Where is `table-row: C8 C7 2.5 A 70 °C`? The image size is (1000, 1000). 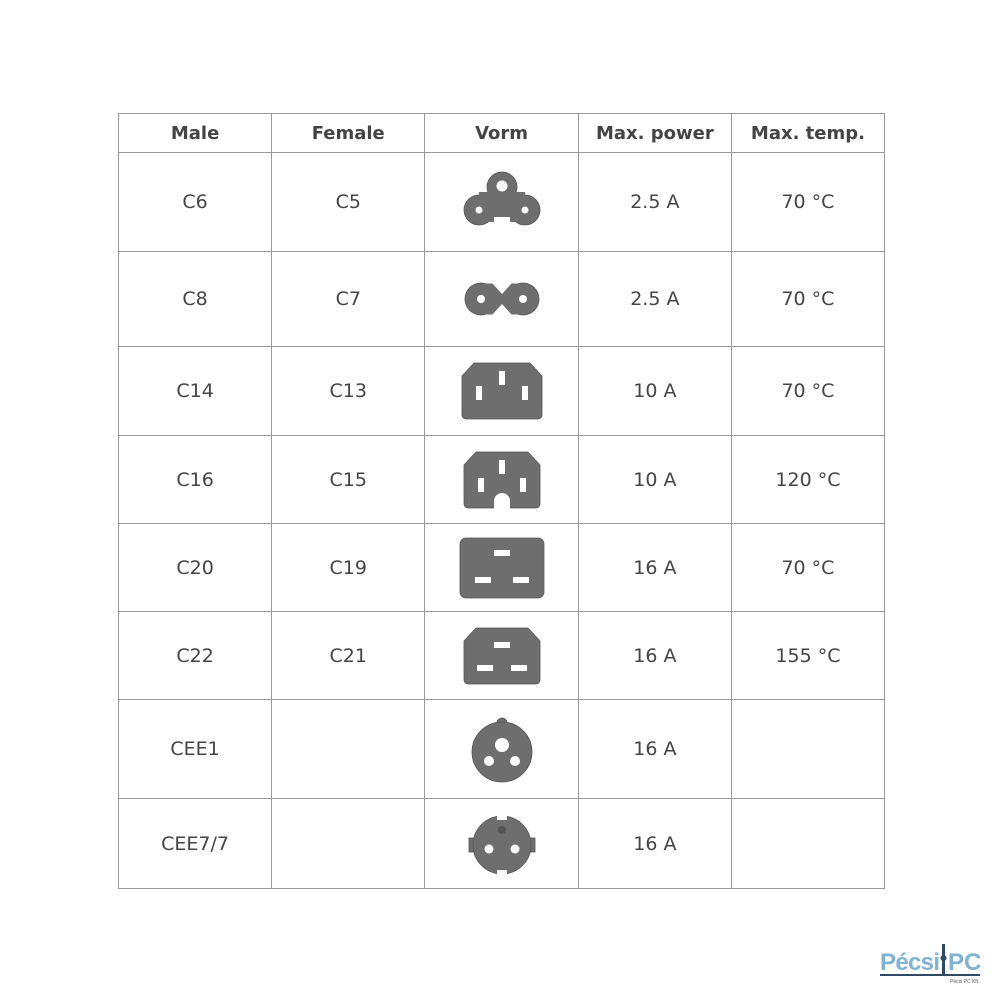 table-row: C8 C7 2.5 A 70 °C is located at coordinates (501, 299).